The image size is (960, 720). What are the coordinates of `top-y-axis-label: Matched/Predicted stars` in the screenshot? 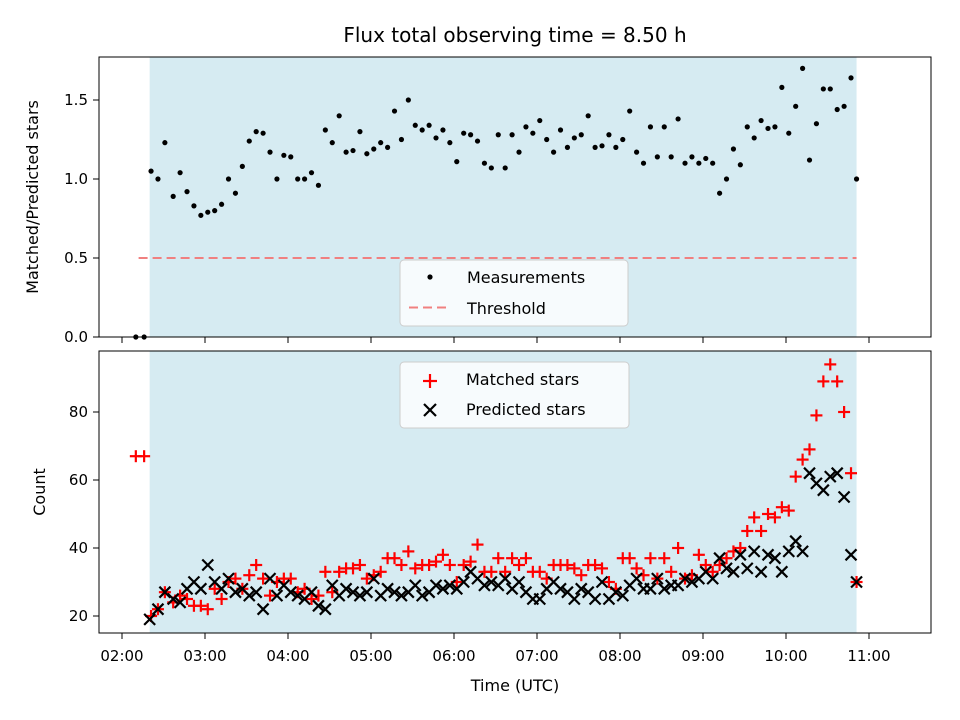 It's located at (32, 197).